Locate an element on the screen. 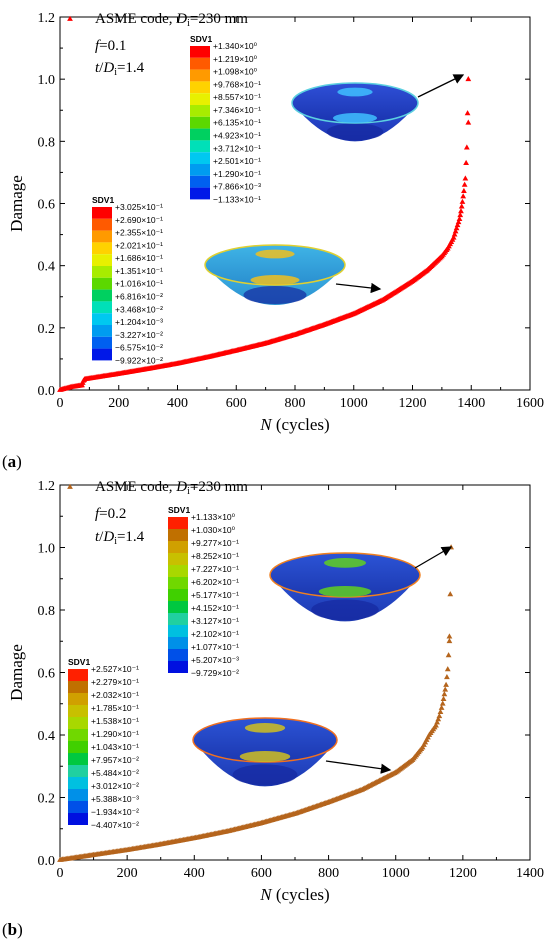  legend-label-sub: i is located at coordinates (188, 491).